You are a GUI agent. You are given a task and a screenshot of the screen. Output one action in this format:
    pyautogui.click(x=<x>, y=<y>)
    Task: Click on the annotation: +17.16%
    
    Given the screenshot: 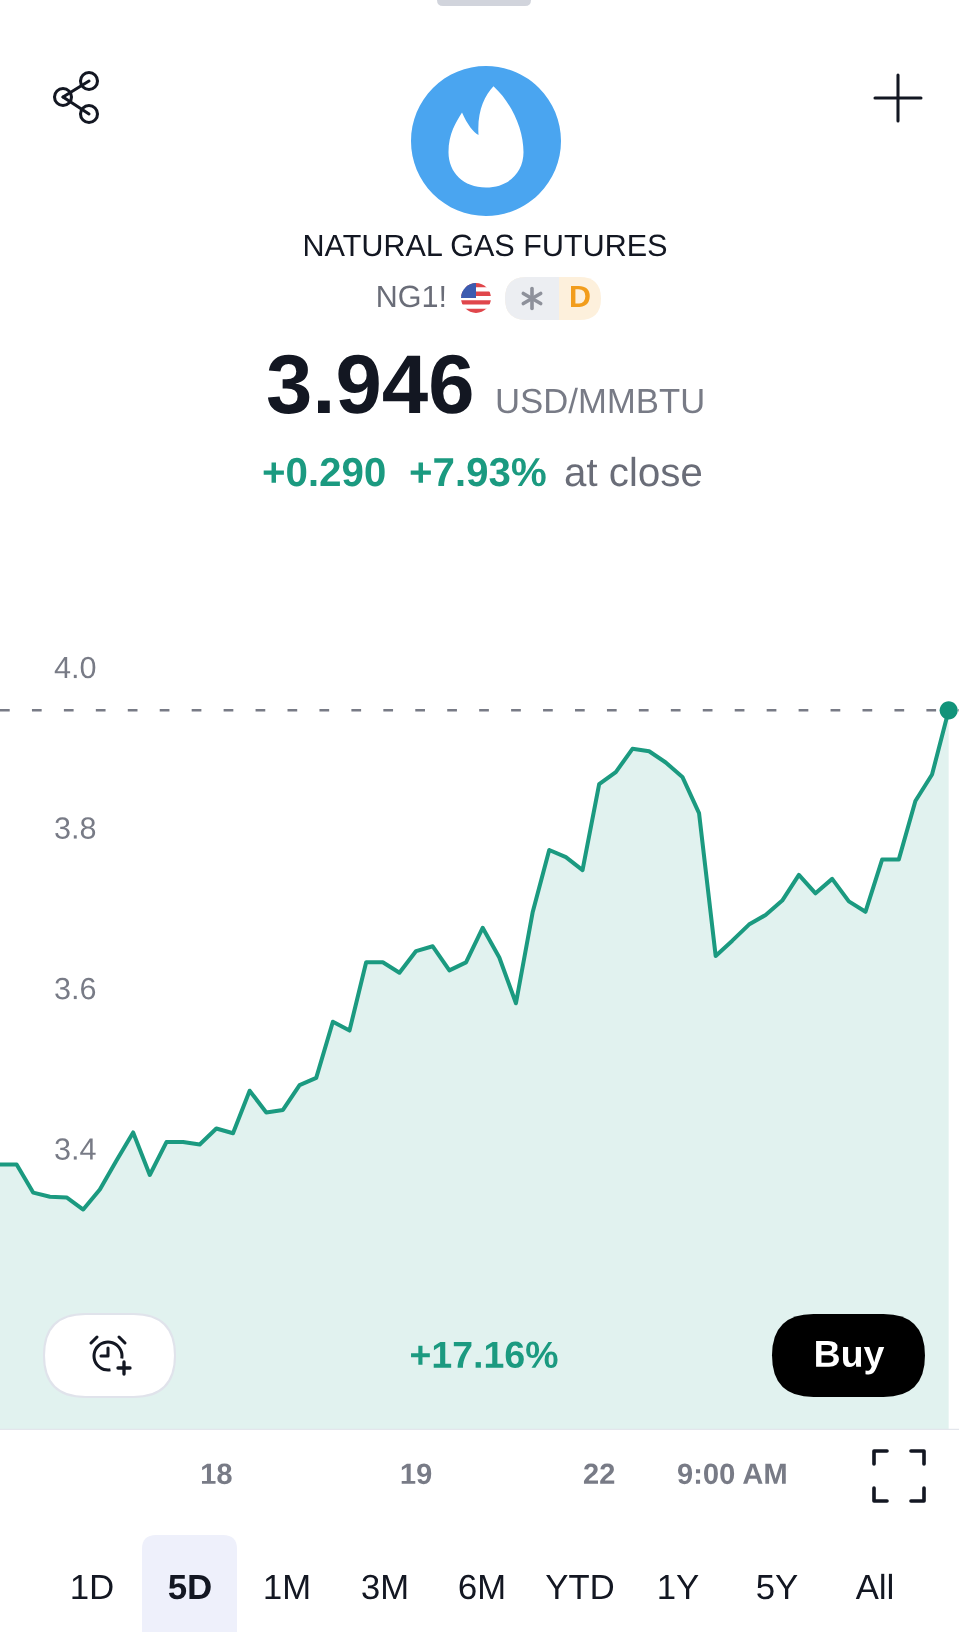 What is the action you would take?
    pyautogui.click(x=484, y=1355)
    